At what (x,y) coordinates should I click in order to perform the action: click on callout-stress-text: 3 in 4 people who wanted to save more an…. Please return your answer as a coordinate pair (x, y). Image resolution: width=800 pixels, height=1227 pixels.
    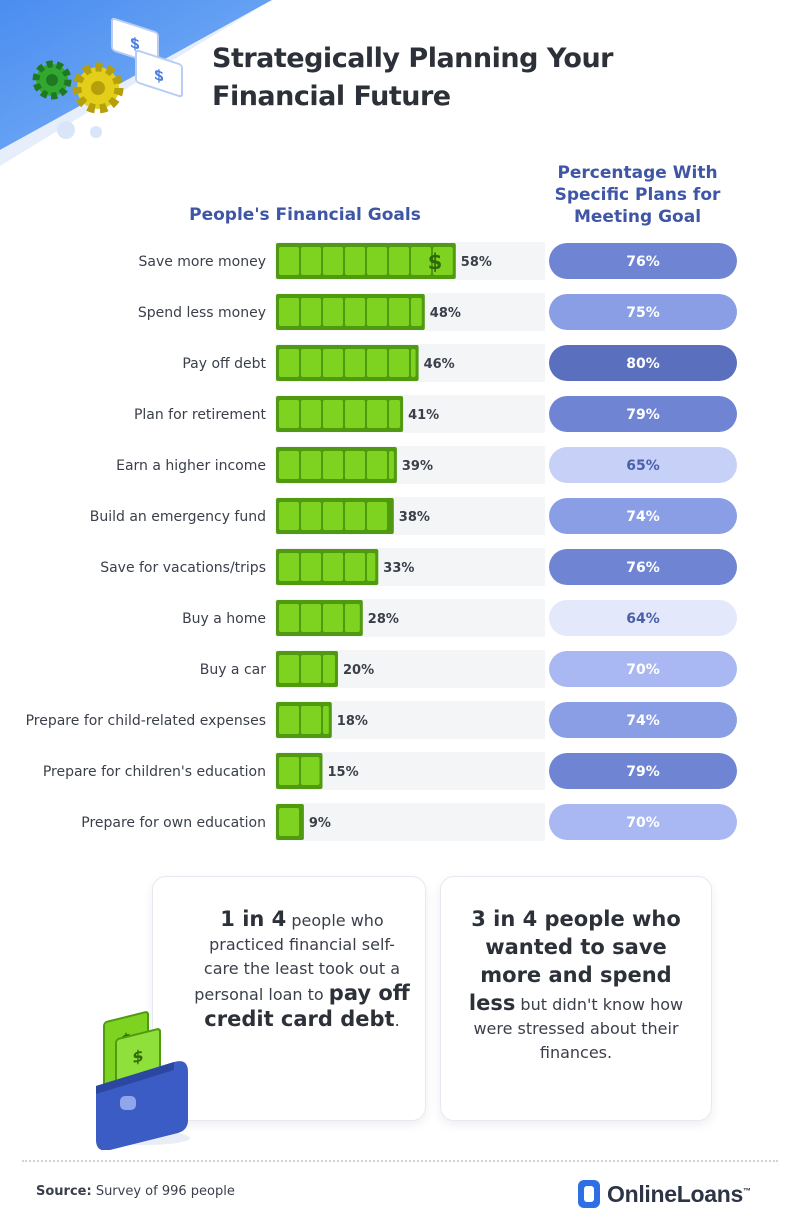
    Looking at the image, I should click on (576, 985).